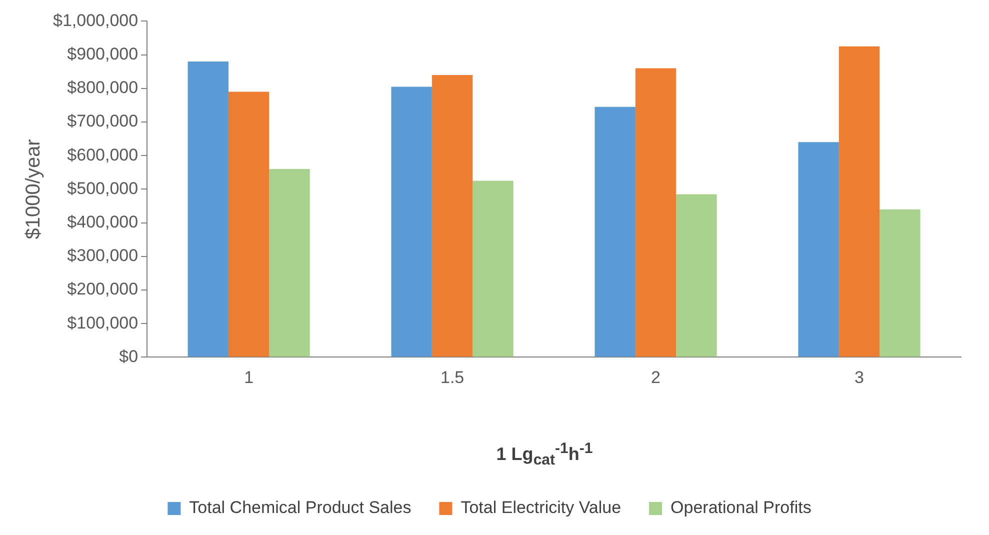 The height and width of the screenshot is (535, 989). I want to click on y-tick-label: $800,000, so click(102, 88).